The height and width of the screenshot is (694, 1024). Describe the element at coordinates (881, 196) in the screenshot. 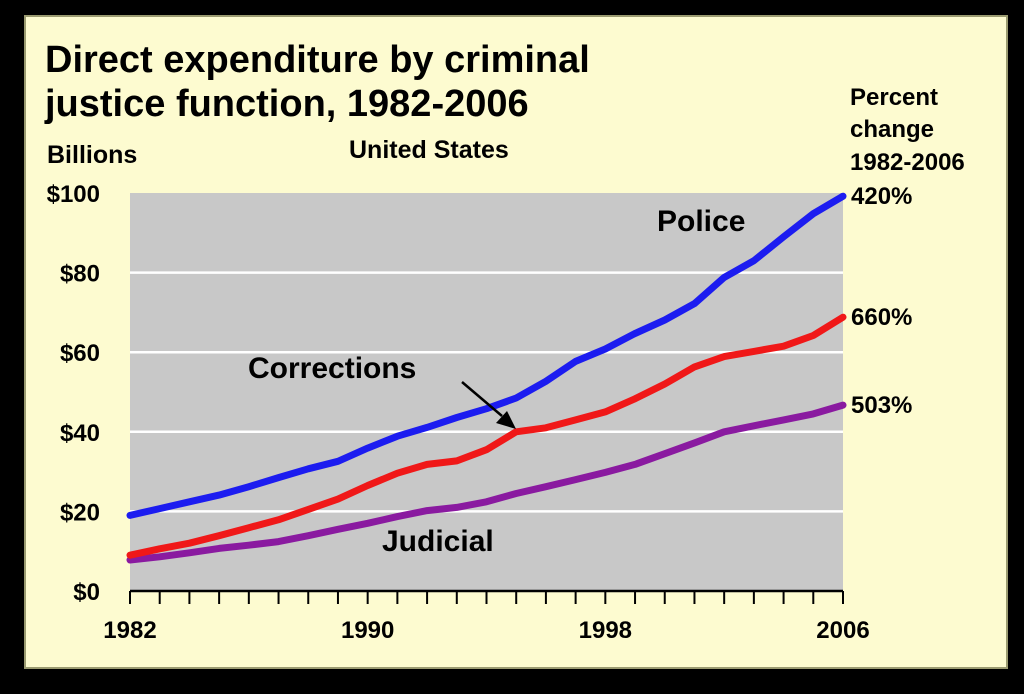

I see `percent-change-police: 420%` at that location.